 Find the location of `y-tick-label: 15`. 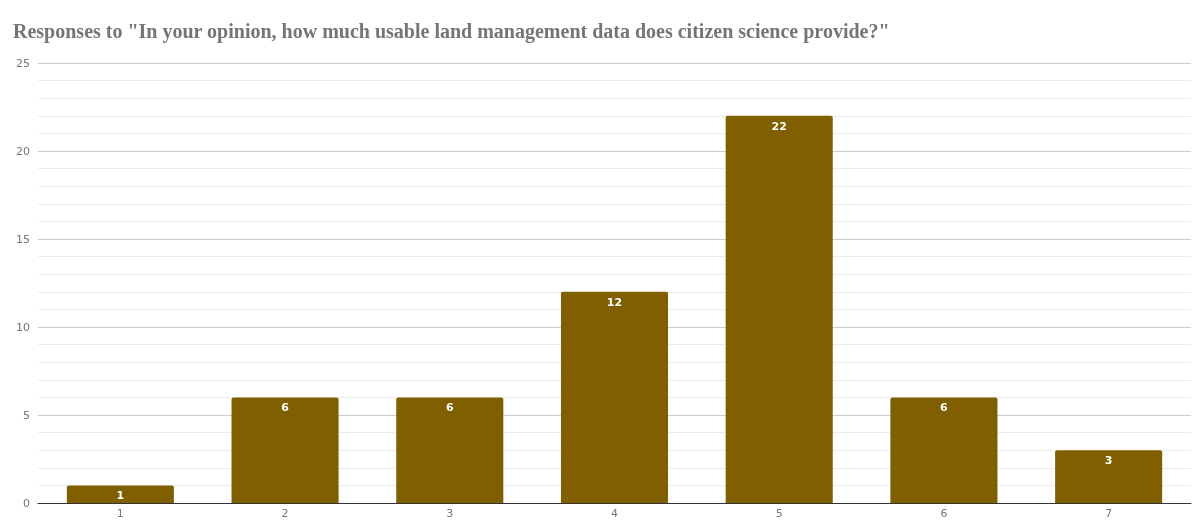

y-tick-label: 15 is located at coordinates (23, 239).